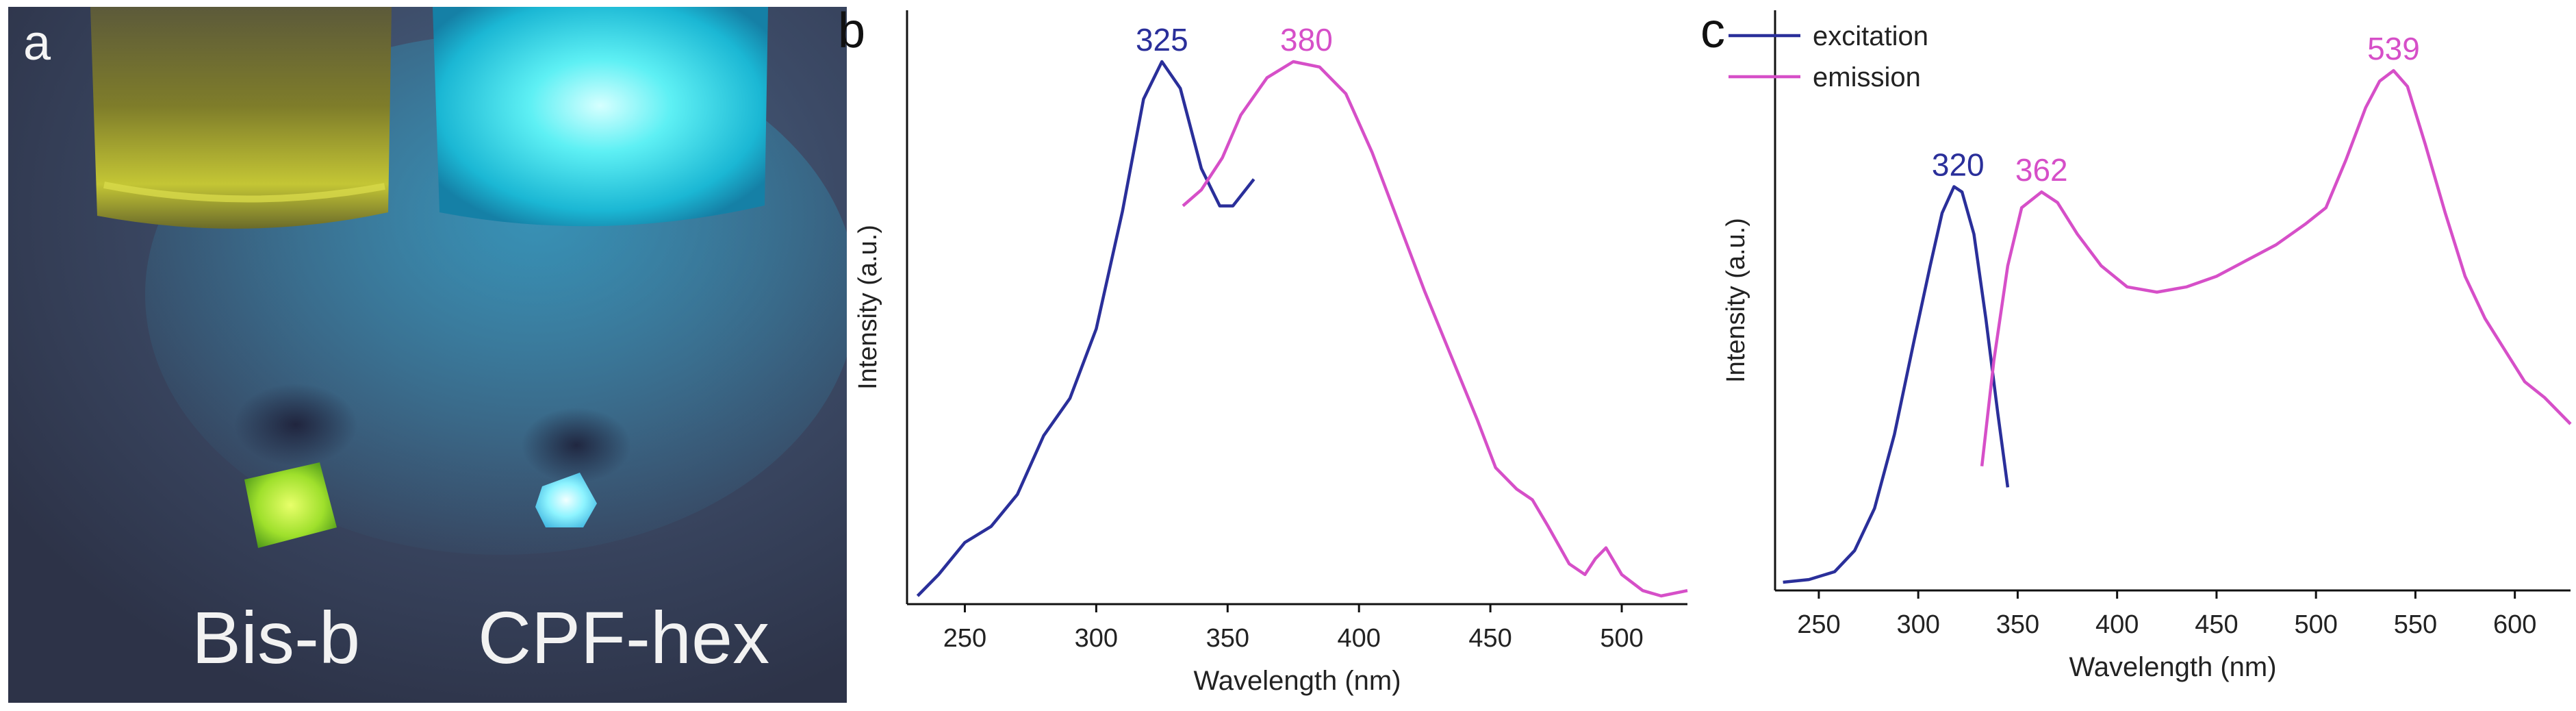 The image size is (2576, 711). I want to click on beaker-bis-b-meniscus, so click(244, 192).